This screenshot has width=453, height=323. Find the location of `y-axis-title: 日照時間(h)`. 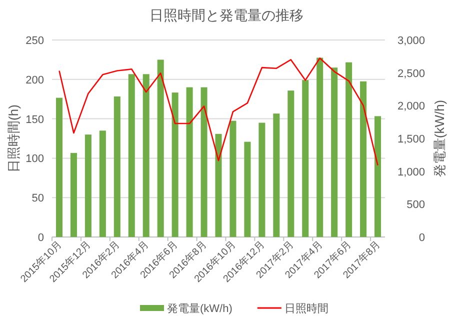

y-axis-title: 日照時間(h) is located at coordinates (13, 138).